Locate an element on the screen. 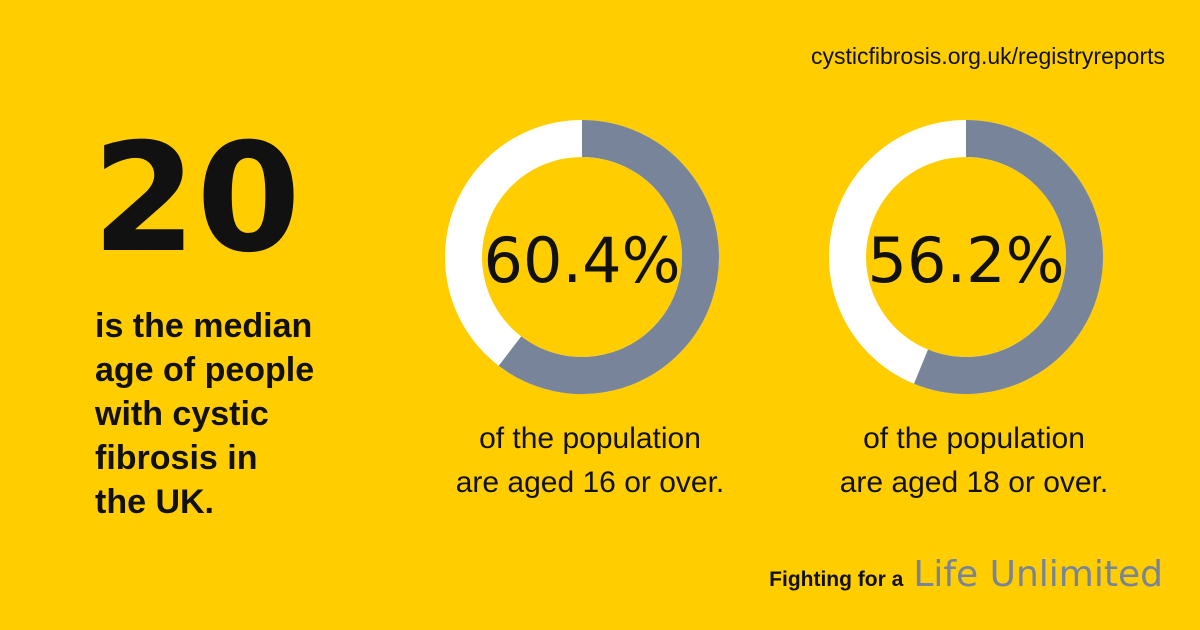 This screenshot has width=1200, height=630. donut-caption: are aged 18 or over. is located at coordinates (974, 482).